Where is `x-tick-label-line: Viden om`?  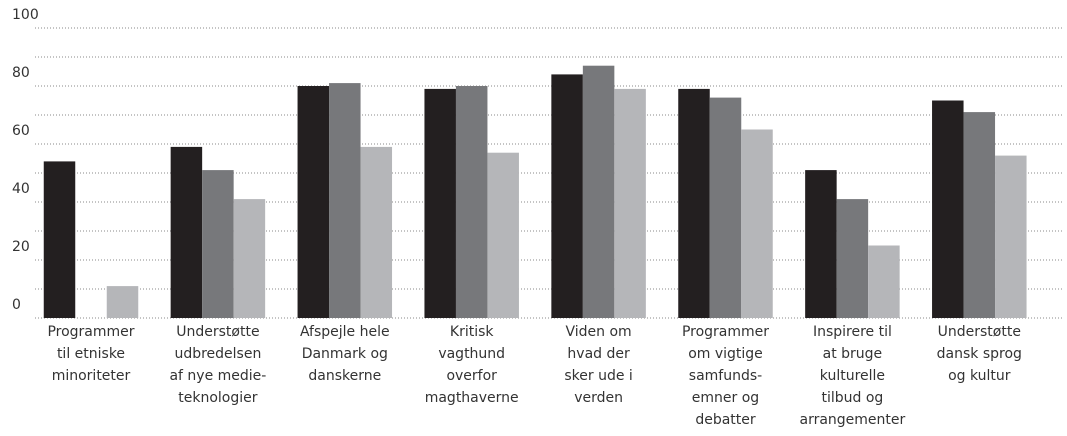 x-tick-label-line: Viden om is located at coordinates (599, 332).